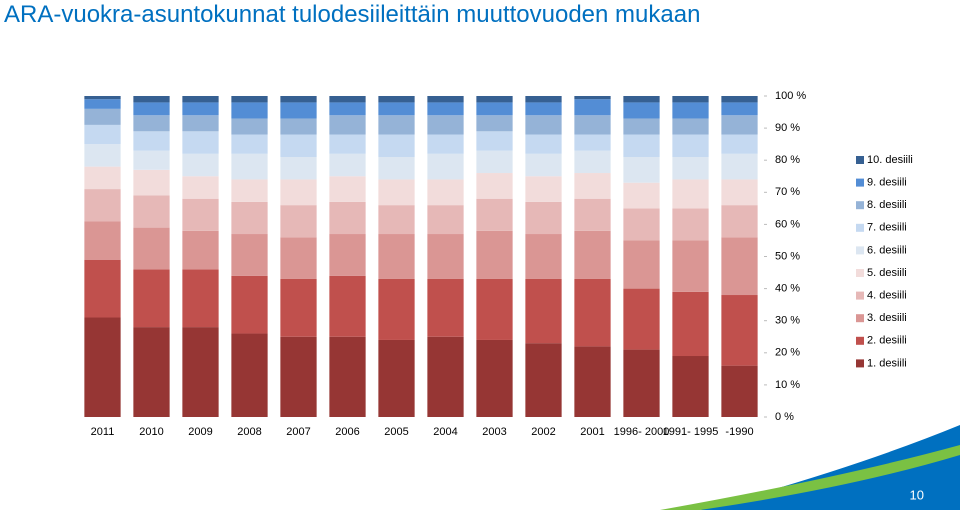  What do you see at coordinates (787, 256) in the screenshot?
I see `y-tick-label: 50 %` at bounding box center [787, 256].